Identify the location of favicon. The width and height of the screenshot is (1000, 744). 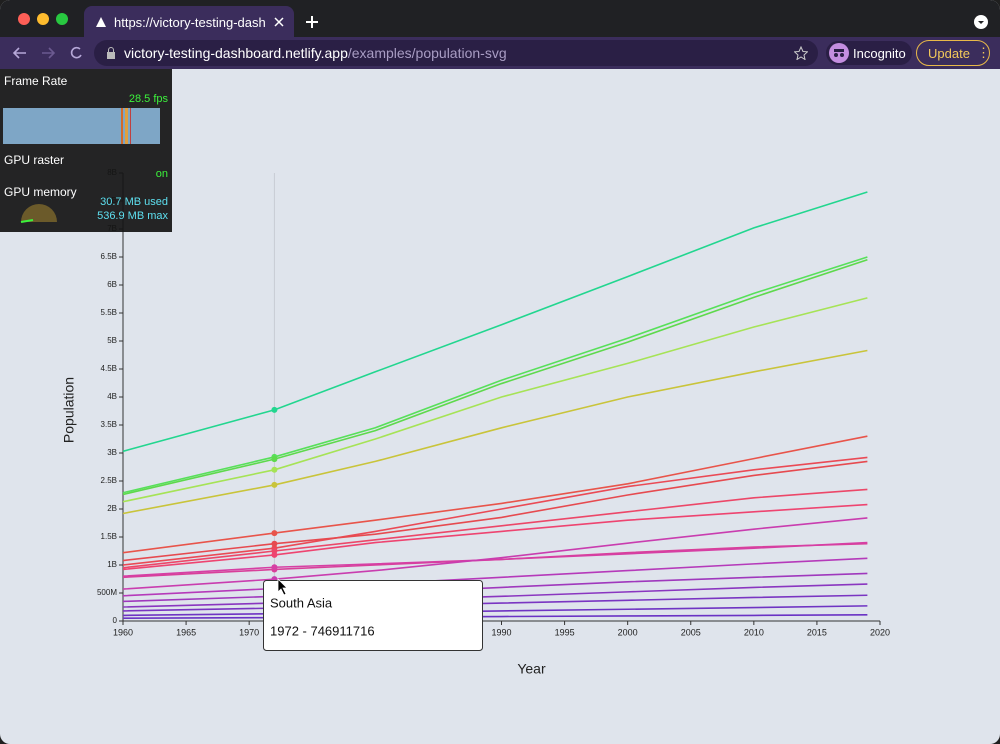
(101, 22).